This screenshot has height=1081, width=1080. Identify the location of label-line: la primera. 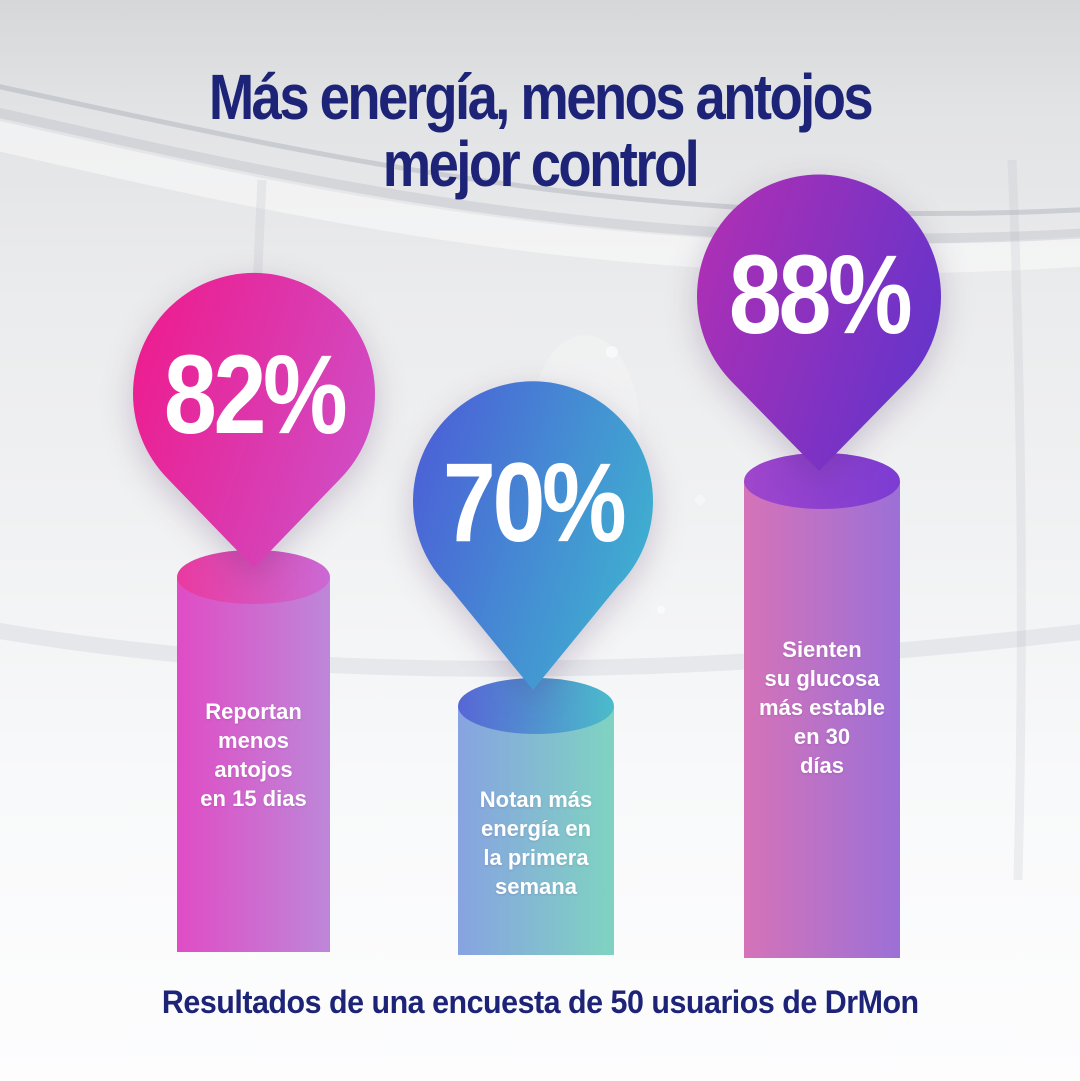
(536, 858).